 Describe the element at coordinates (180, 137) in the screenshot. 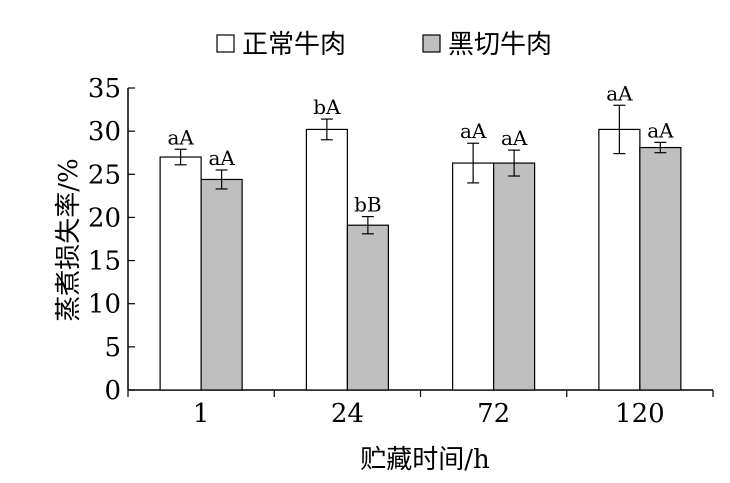

I see `data-label-s0-c0: aA` at that location.